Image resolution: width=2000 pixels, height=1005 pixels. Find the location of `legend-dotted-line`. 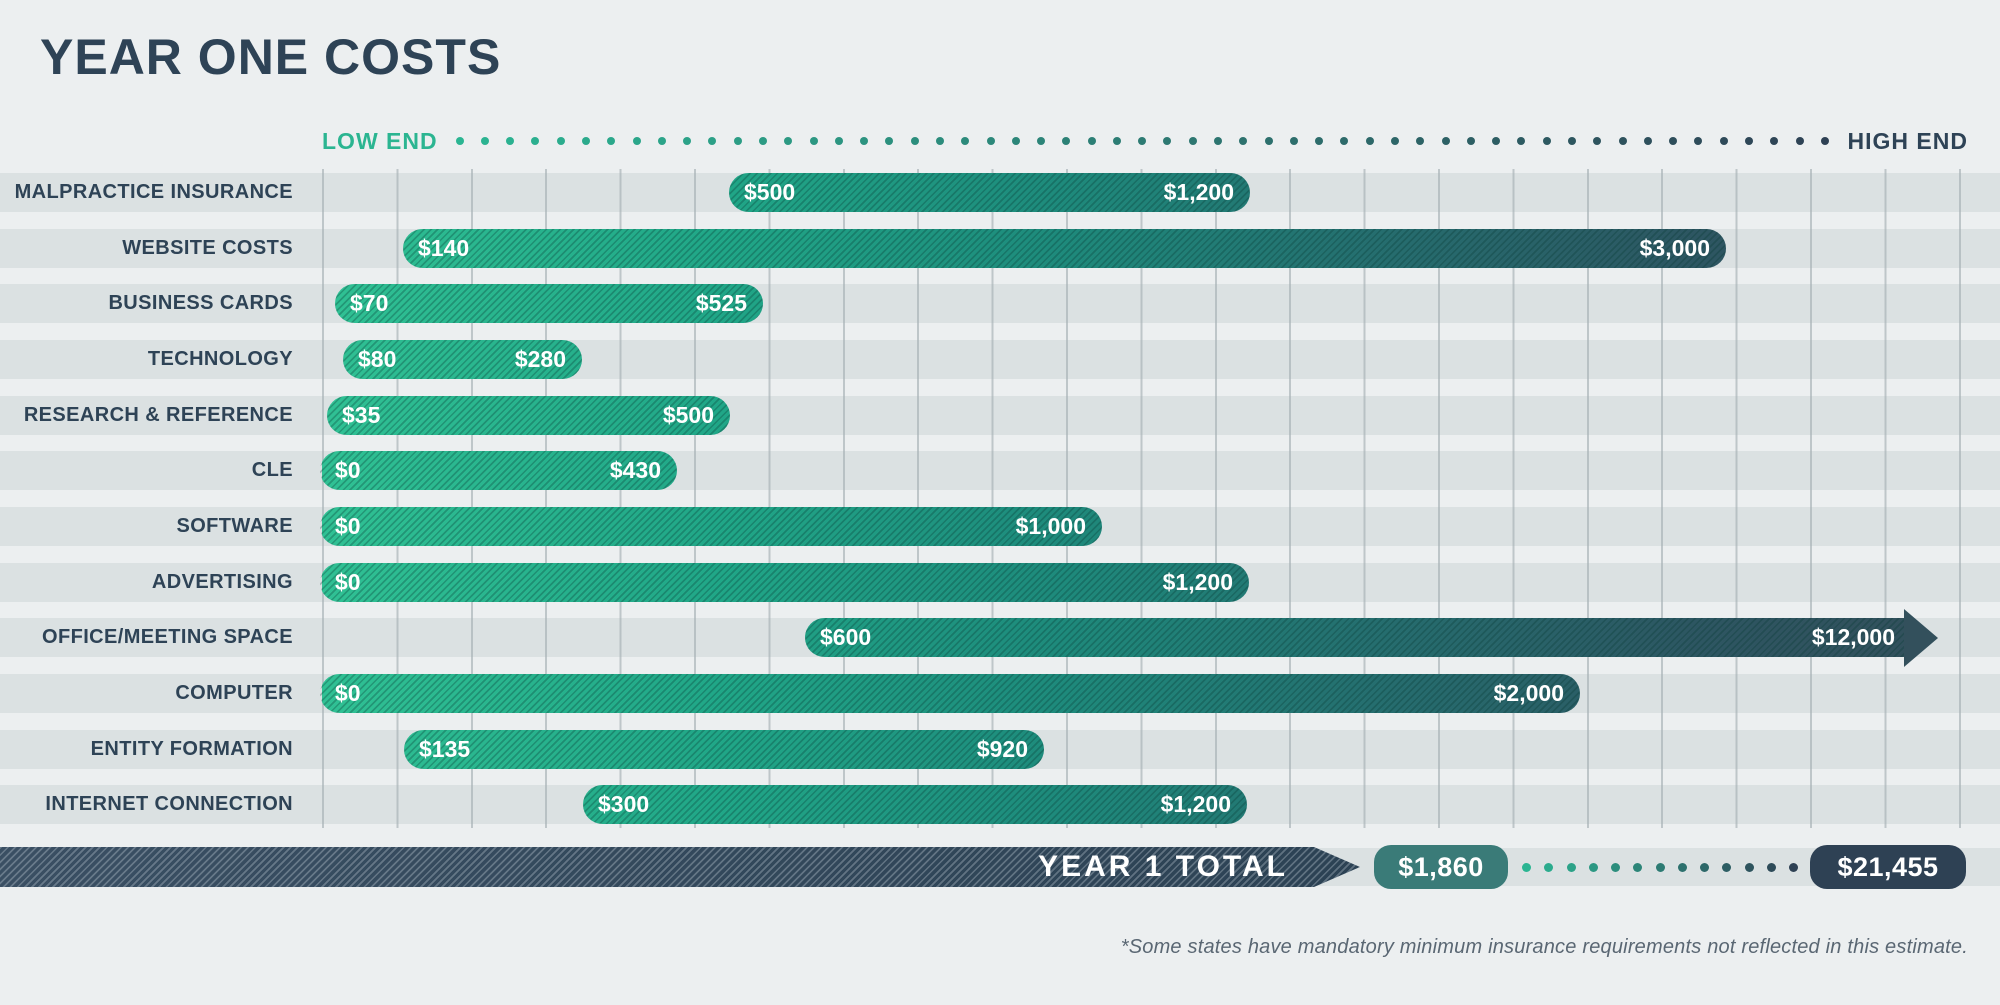

legend-dotted-line is located at coordinates (1142, 141).